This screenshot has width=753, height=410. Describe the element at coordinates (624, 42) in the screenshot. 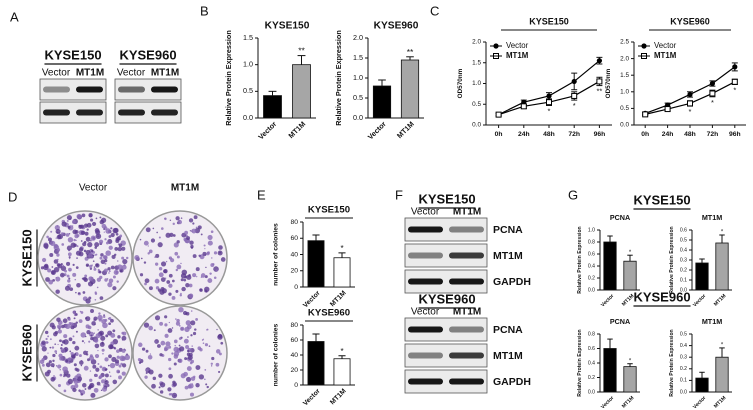

I see `y-tick-label: 2.5` at that location.